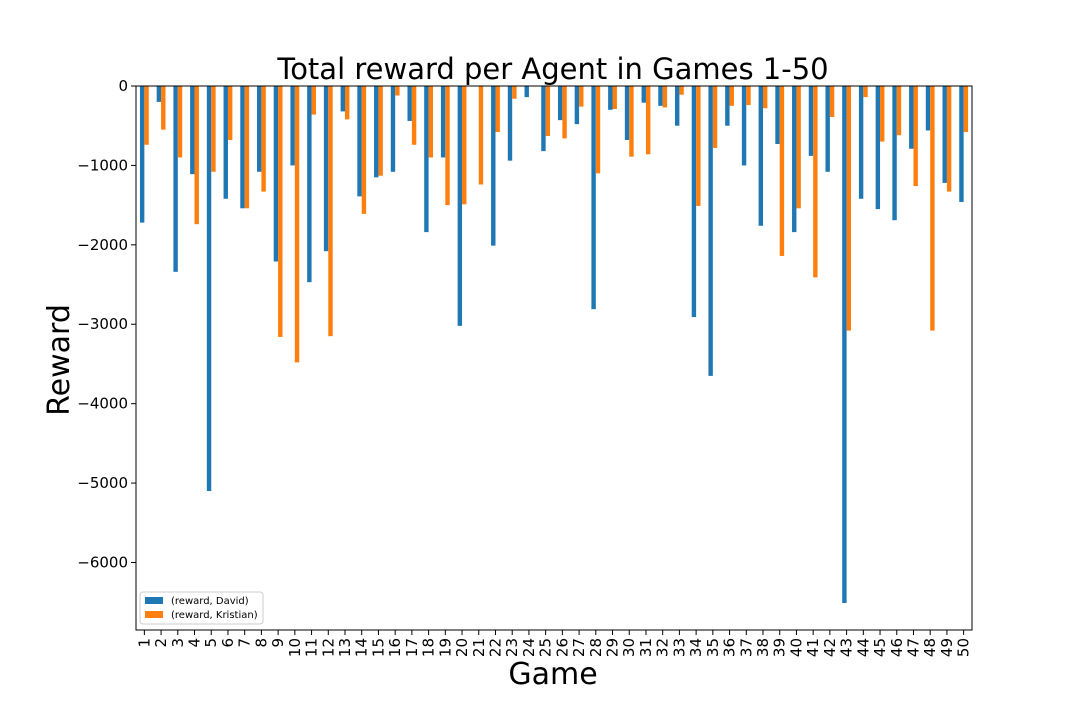  What do you see at coordinates (897, 647) in the screenshot?
I see `x-tick-label: 46` at bounding box center [897, 647].